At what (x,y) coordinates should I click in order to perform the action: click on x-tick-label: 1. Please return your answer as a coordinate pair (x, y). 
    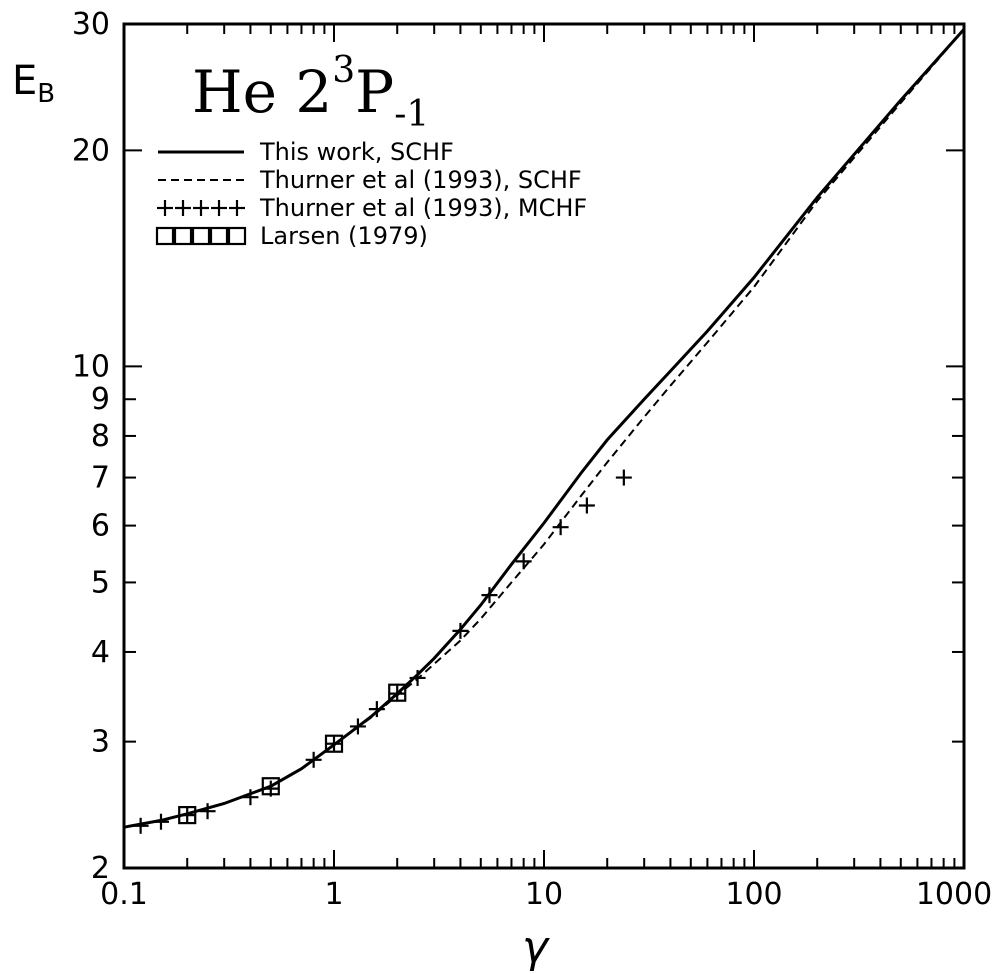
    Looking at the image, I should click on (333, 894).